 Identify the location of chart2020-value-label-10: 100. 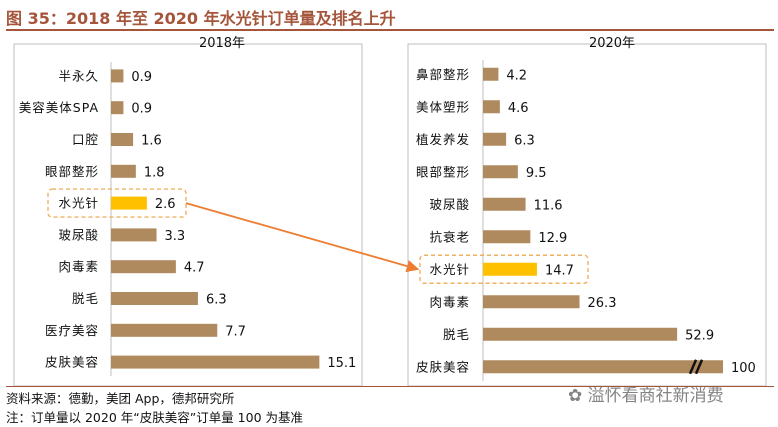
(743, 368).